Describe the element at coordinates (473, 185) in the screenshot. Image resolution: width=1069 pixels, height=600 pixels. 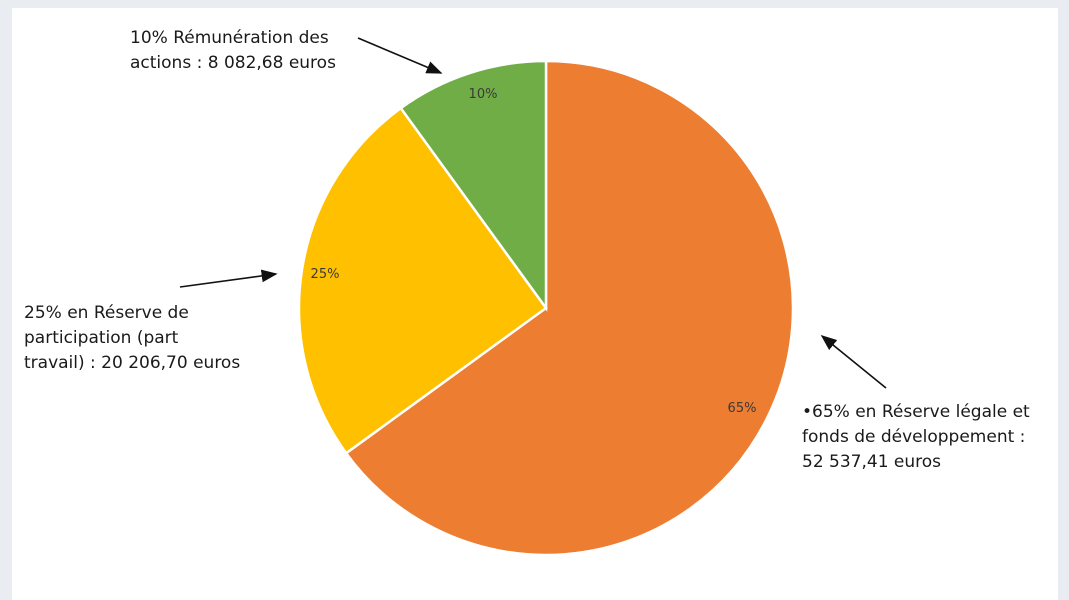
I see `pie-slice-remuneration-actions` at that location.